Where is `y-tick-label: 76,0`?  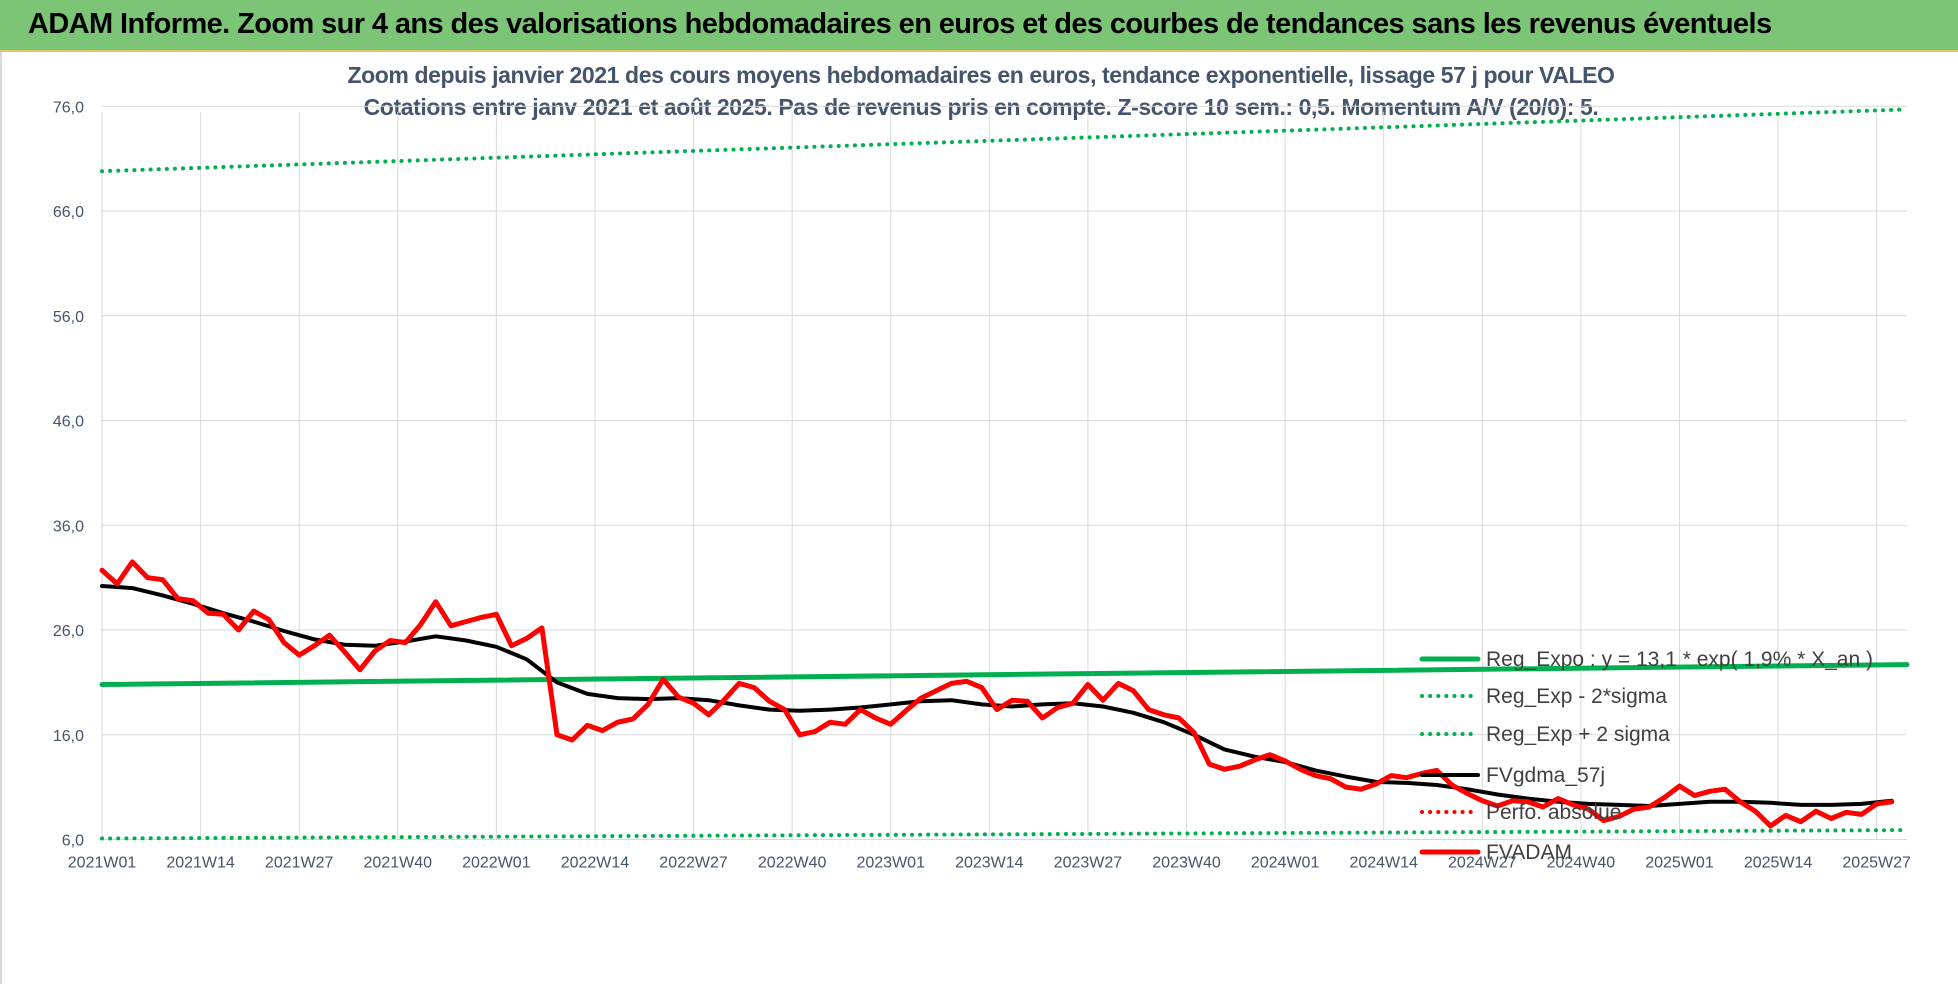
y-tick-label: 76,0 is located at coordinates (68, 107).